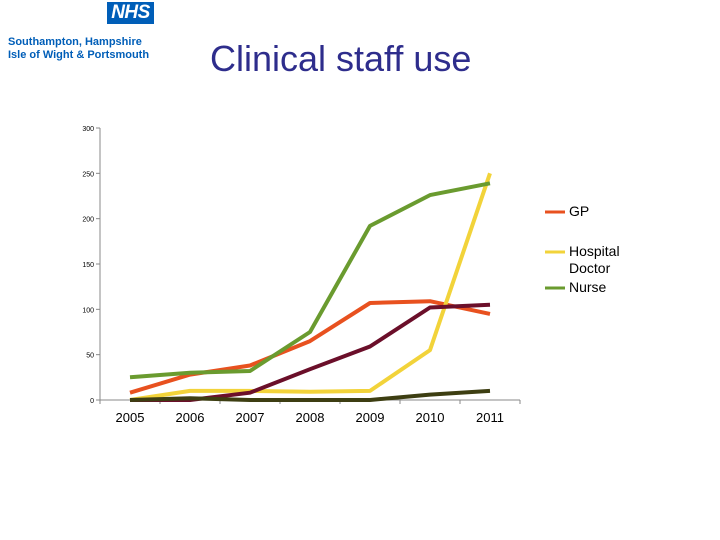 This screenshot has width=720, height=540. Describe the element at coordinates (190, 417) in the screenshot. I see `x-tick-label: 2006` at that location.